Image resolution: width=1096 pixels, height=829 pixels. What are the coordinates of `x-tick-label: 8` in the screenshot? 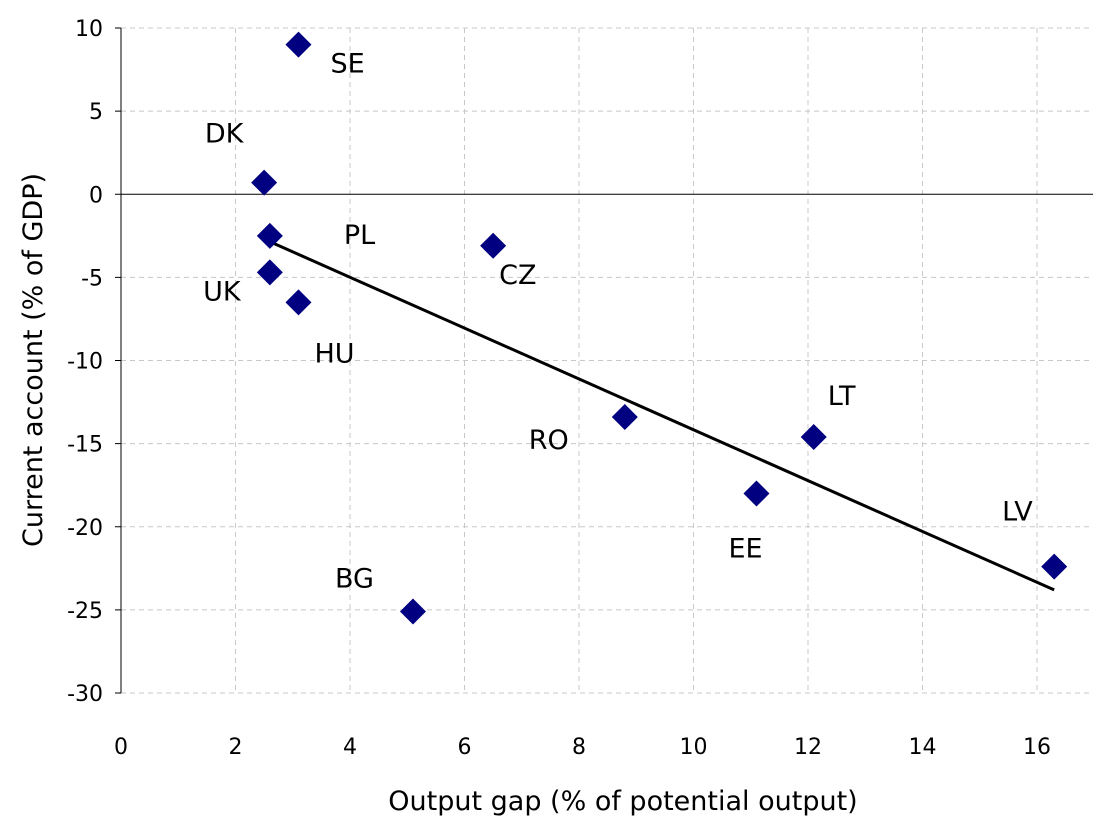 It's located at (579, 747).